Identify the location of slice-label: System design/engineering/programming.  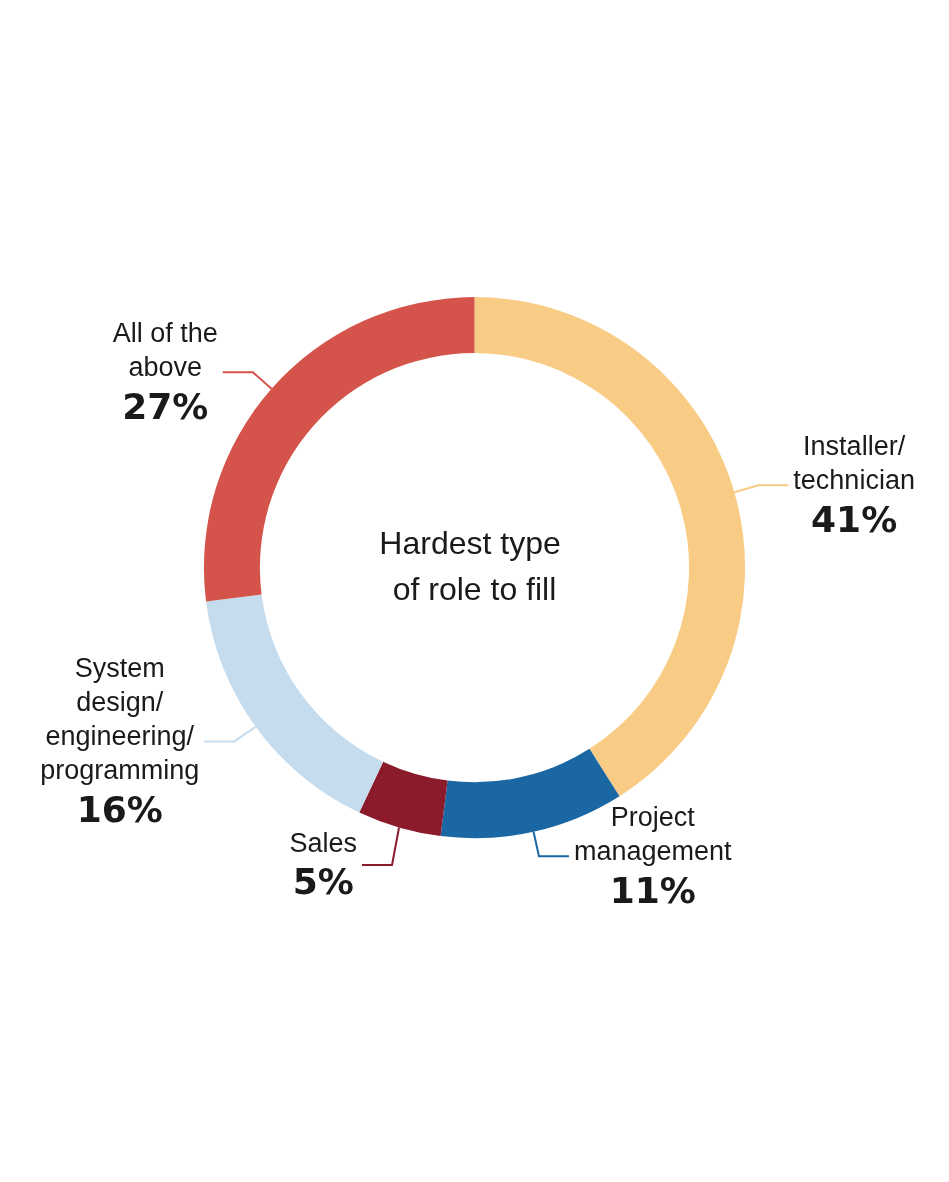
(120, 719).